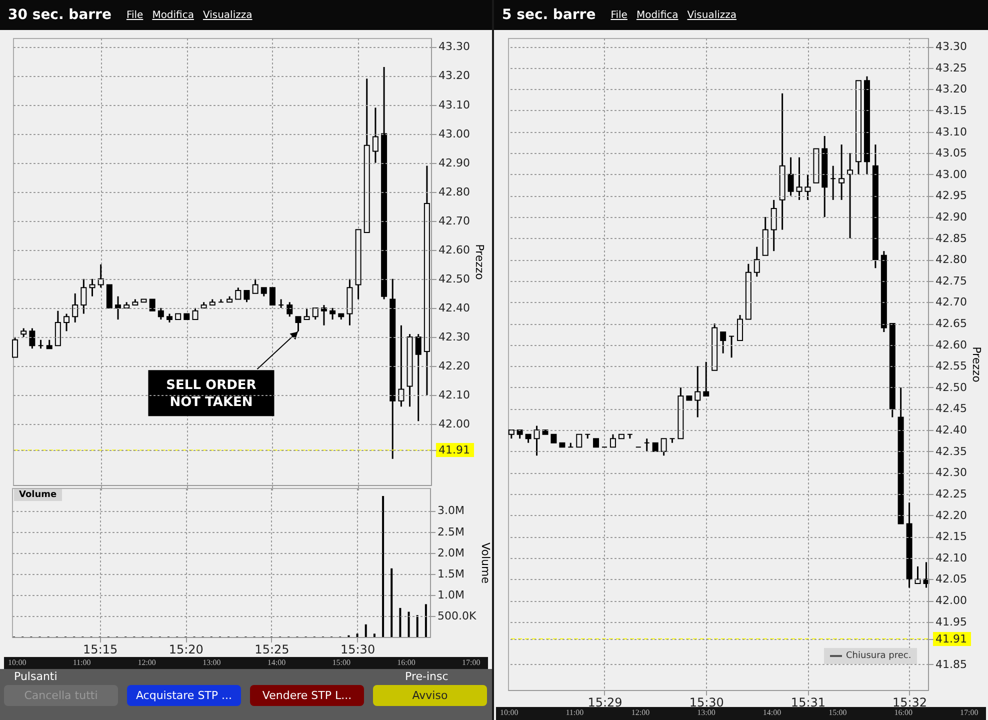 The image size is (988, 720). Describe the element at coordinates (451, 531) in the screenshot. I see `y-tick-label: 2.5M` at that location.